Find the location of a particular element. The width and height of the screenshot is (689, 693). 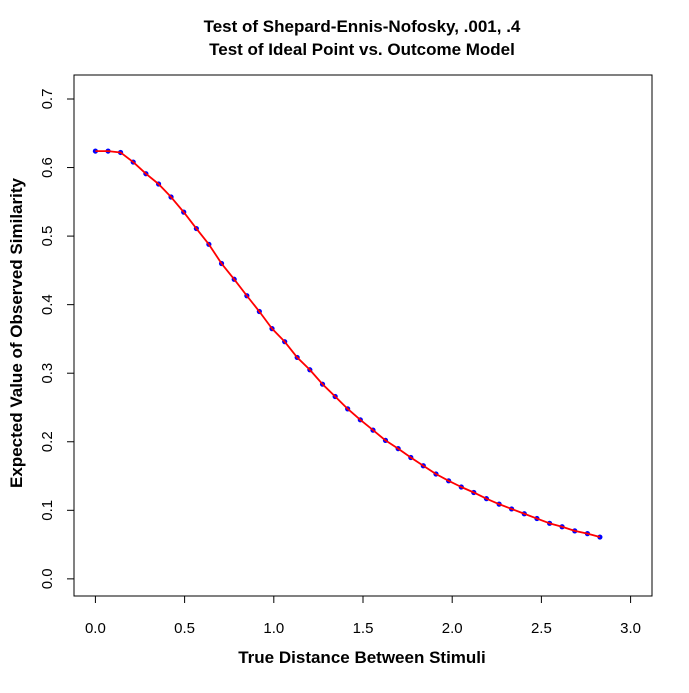

y-axis-title: Expected Value of Observed Similarity is located at coordinates (16, 333).